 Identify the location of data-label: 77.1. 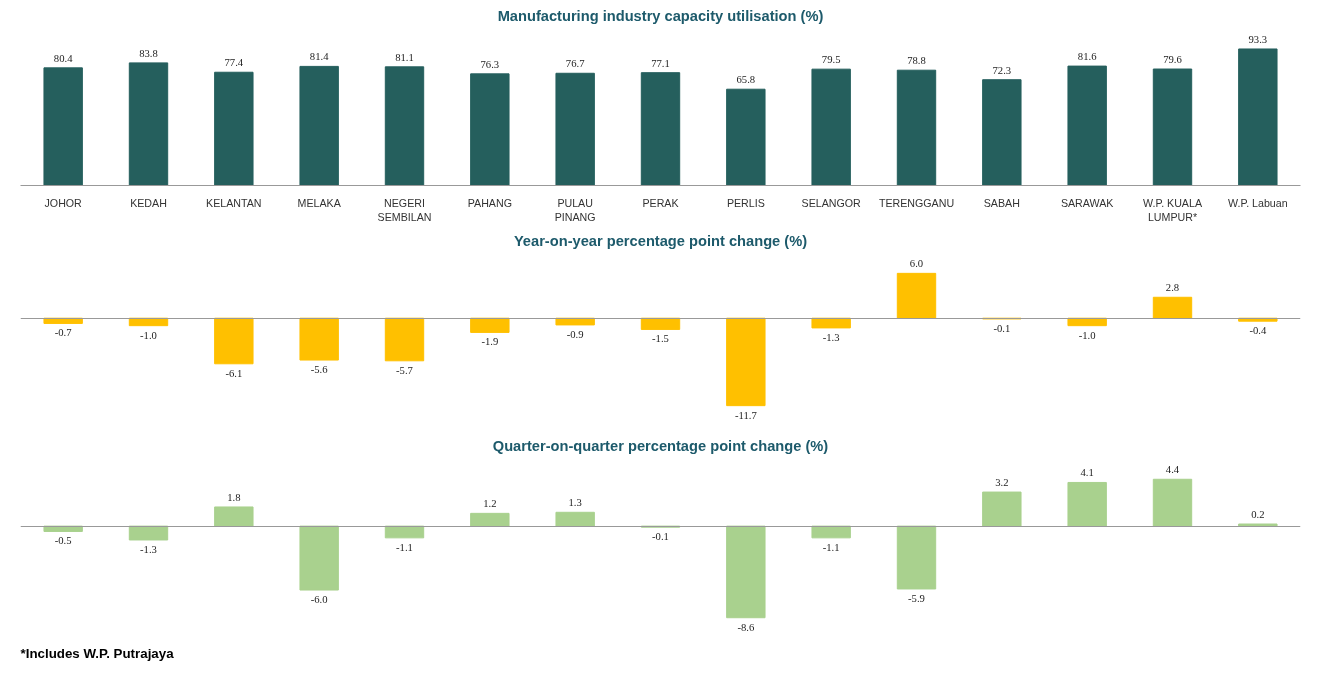
(660, 63).